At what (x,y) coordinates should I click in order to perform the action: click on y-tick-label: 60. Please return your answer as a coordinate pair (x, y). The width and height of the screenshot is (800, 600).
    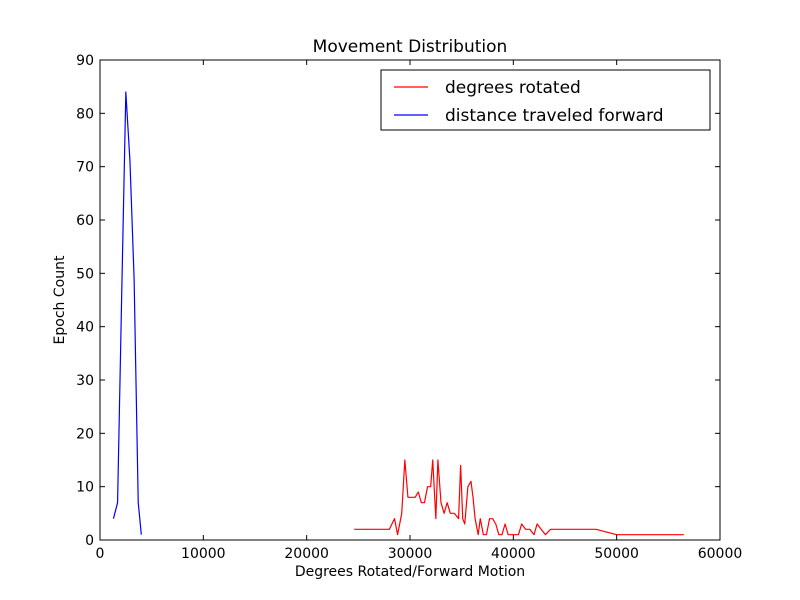
    Looking at the image, I should click on (85, 221).